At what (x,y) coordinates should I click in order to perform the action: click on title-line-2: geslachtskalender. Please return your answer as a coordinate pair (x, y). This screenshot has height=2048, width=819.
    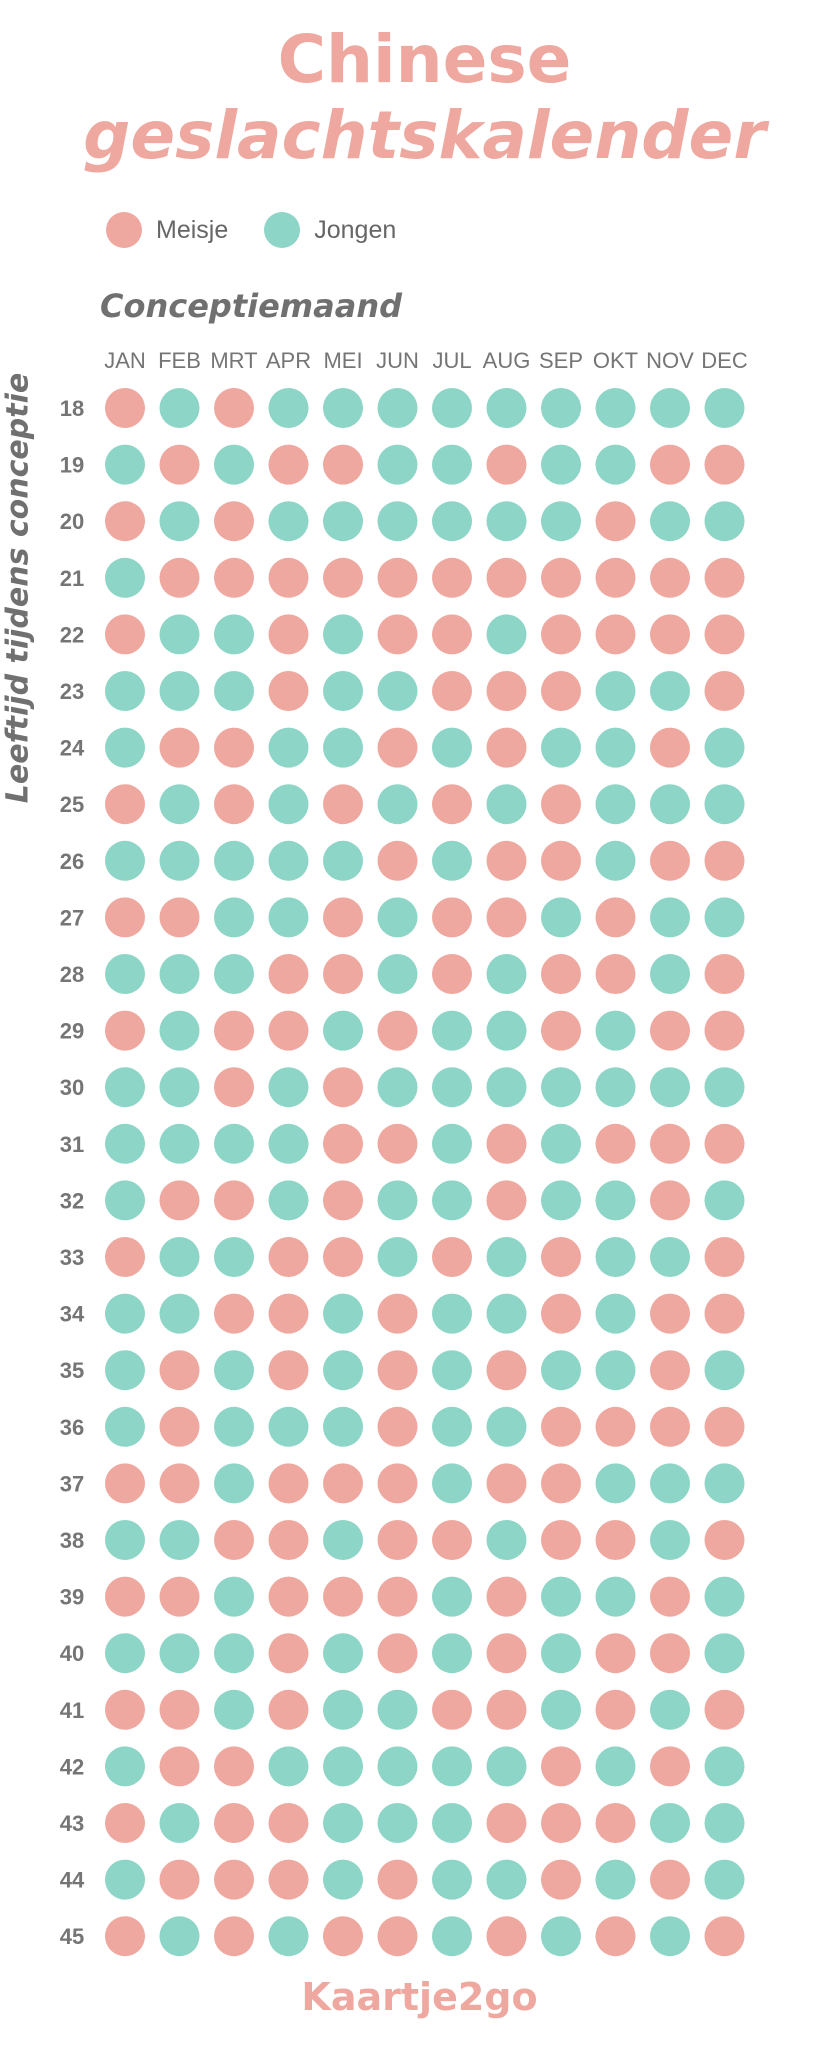
    Looking at the image, I should click on (424, 135).